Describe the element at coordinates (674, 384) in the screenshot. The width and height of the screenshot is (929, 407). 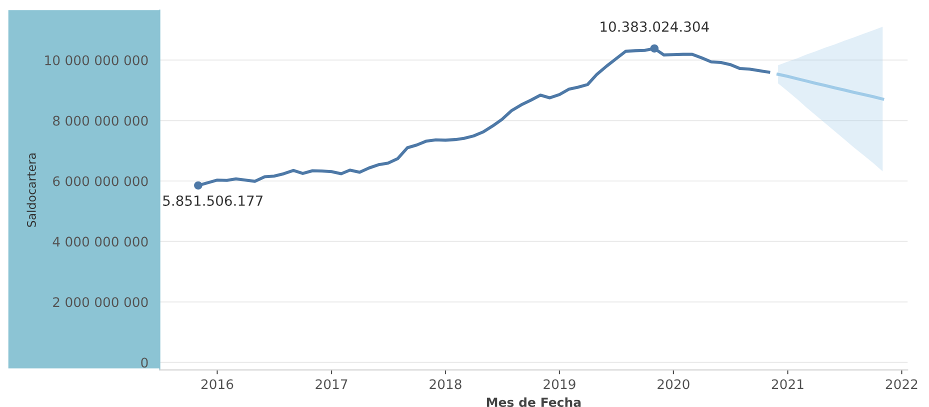
I see `x-tick-label: 2020` at that location.